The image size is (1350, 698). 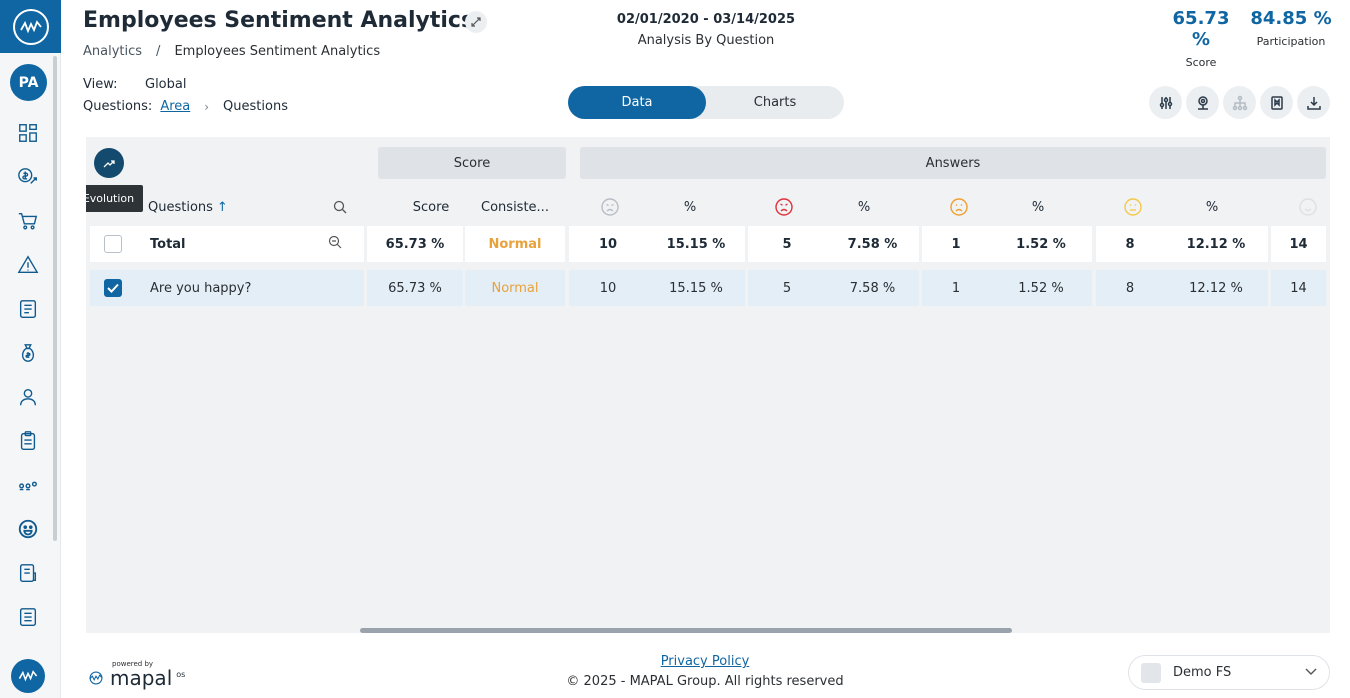 What do you see at coordinates (255, 106) in the screenshot?
I see `questions-current: Questions` at bounding box center [255, 106].